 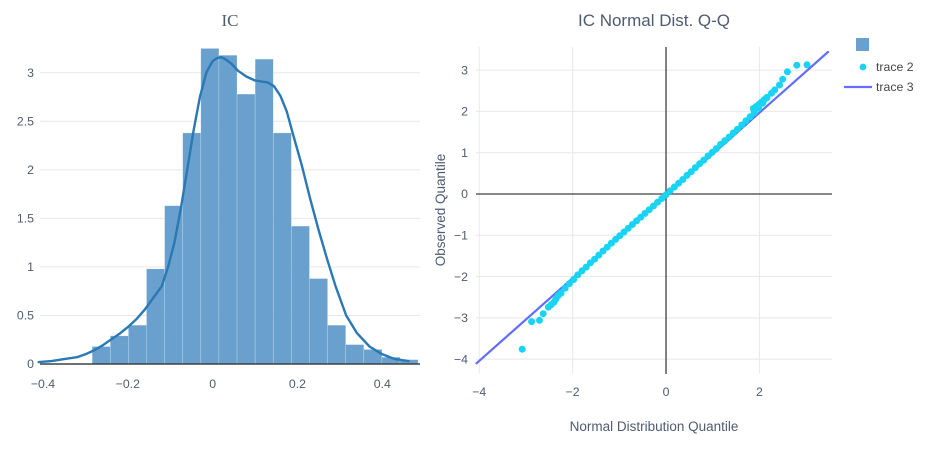 What do you see at coordinates (461, 277) in the screenshot?
I see `y-tick-label: −2` at bounding box center [461, 277].